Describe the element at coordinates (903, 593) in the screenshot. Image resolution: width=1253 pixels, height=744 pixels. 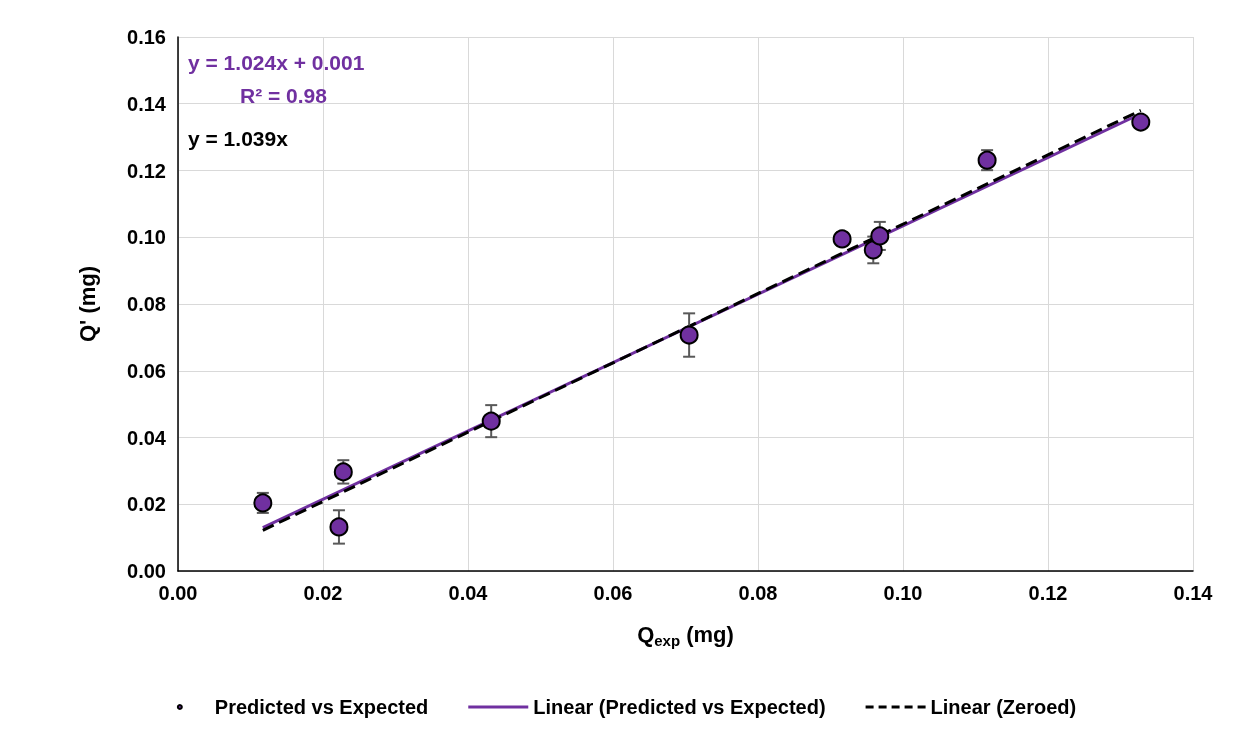
I see `x-tick-label: 0.10` at that location.